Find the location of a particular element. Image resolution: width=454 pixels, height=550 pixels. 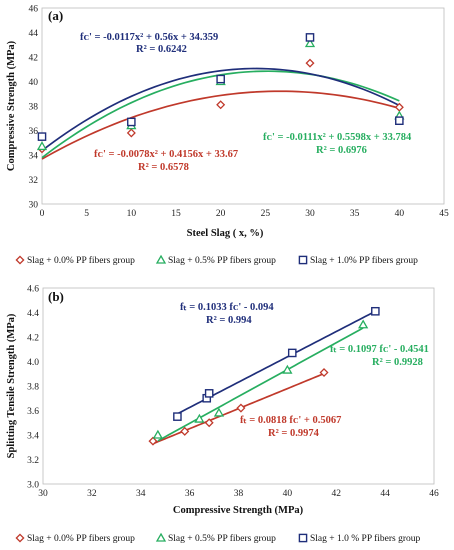

x-tick-label: 15 is located at coordinates (176, 214).